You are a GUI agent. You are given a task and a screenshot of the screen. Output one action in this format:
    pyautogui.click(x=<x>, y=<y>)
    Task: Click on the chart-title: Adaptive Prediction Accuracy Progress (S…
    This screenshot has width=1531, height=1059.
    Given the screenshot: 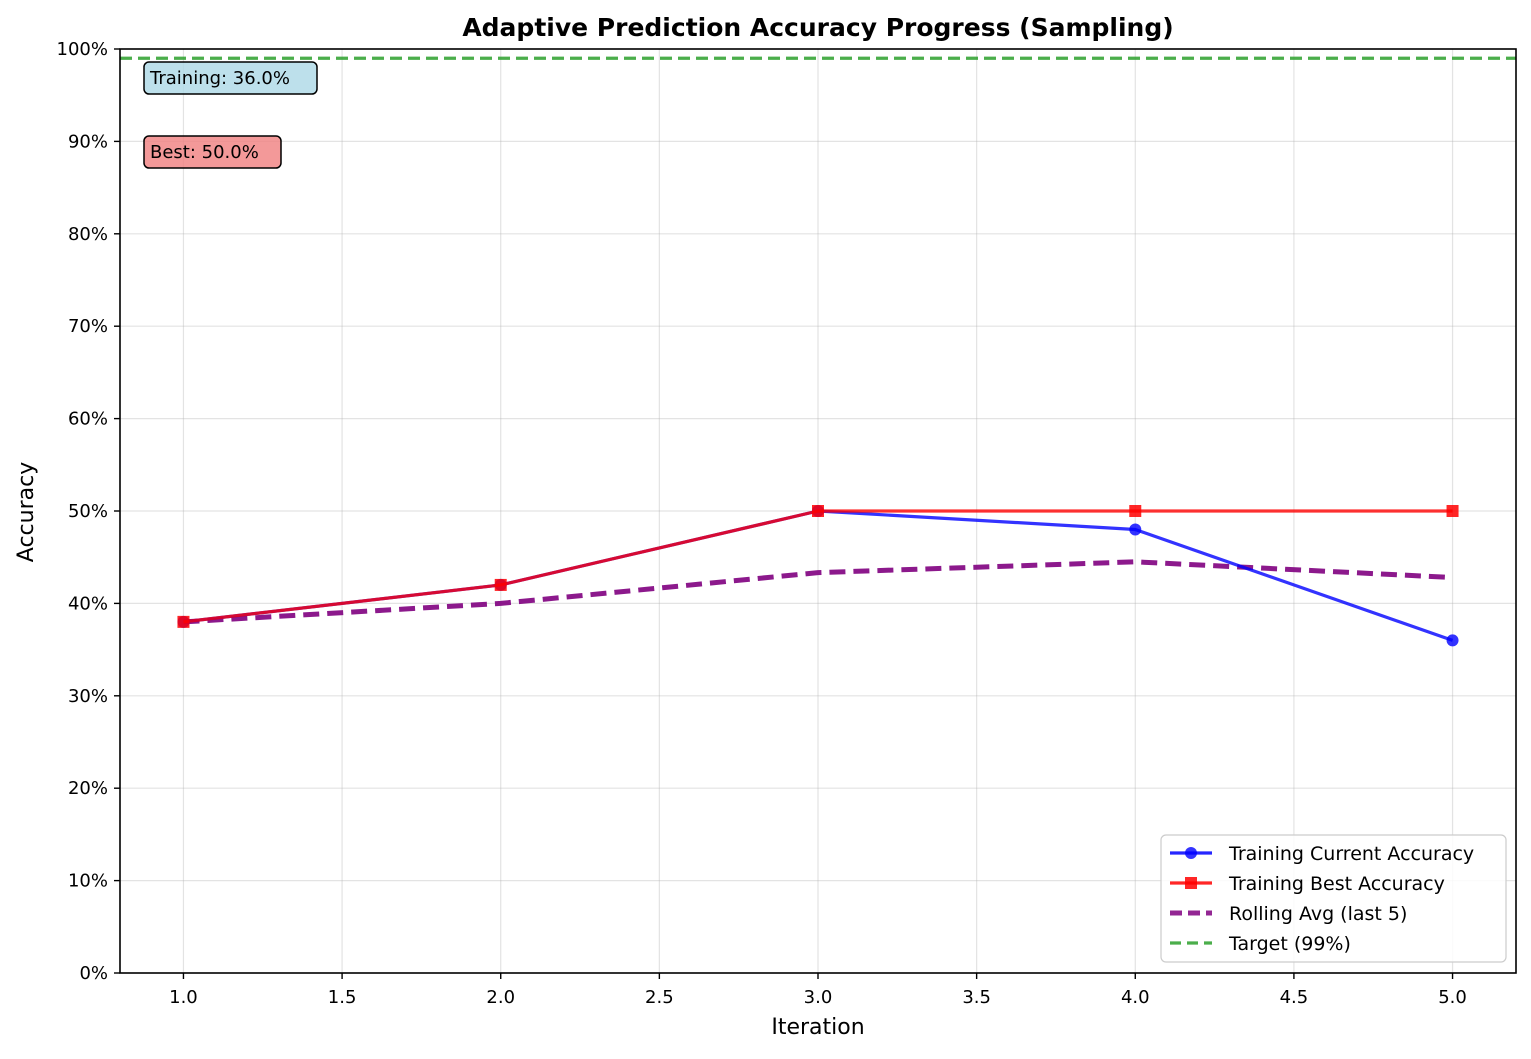 What is the action you would take?
    pyautogui.click(x=817, y=27)
    